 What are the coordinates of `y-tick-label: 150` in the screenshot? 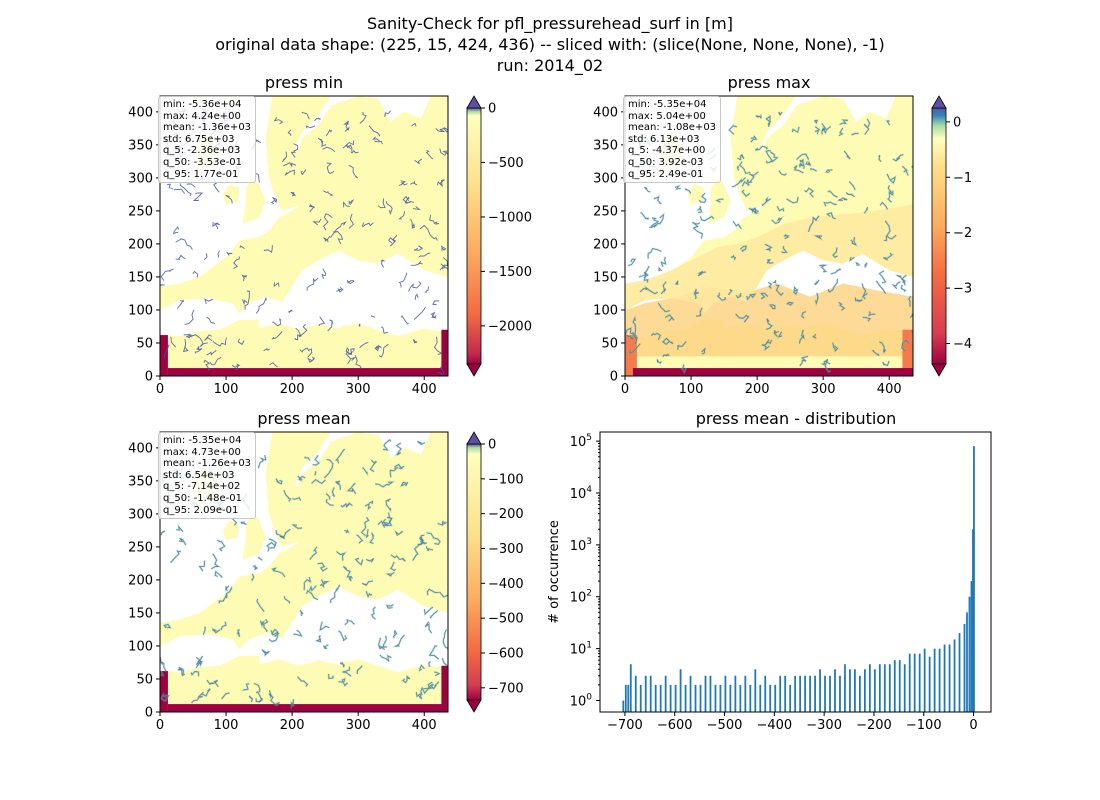 It's located at (140, 277).